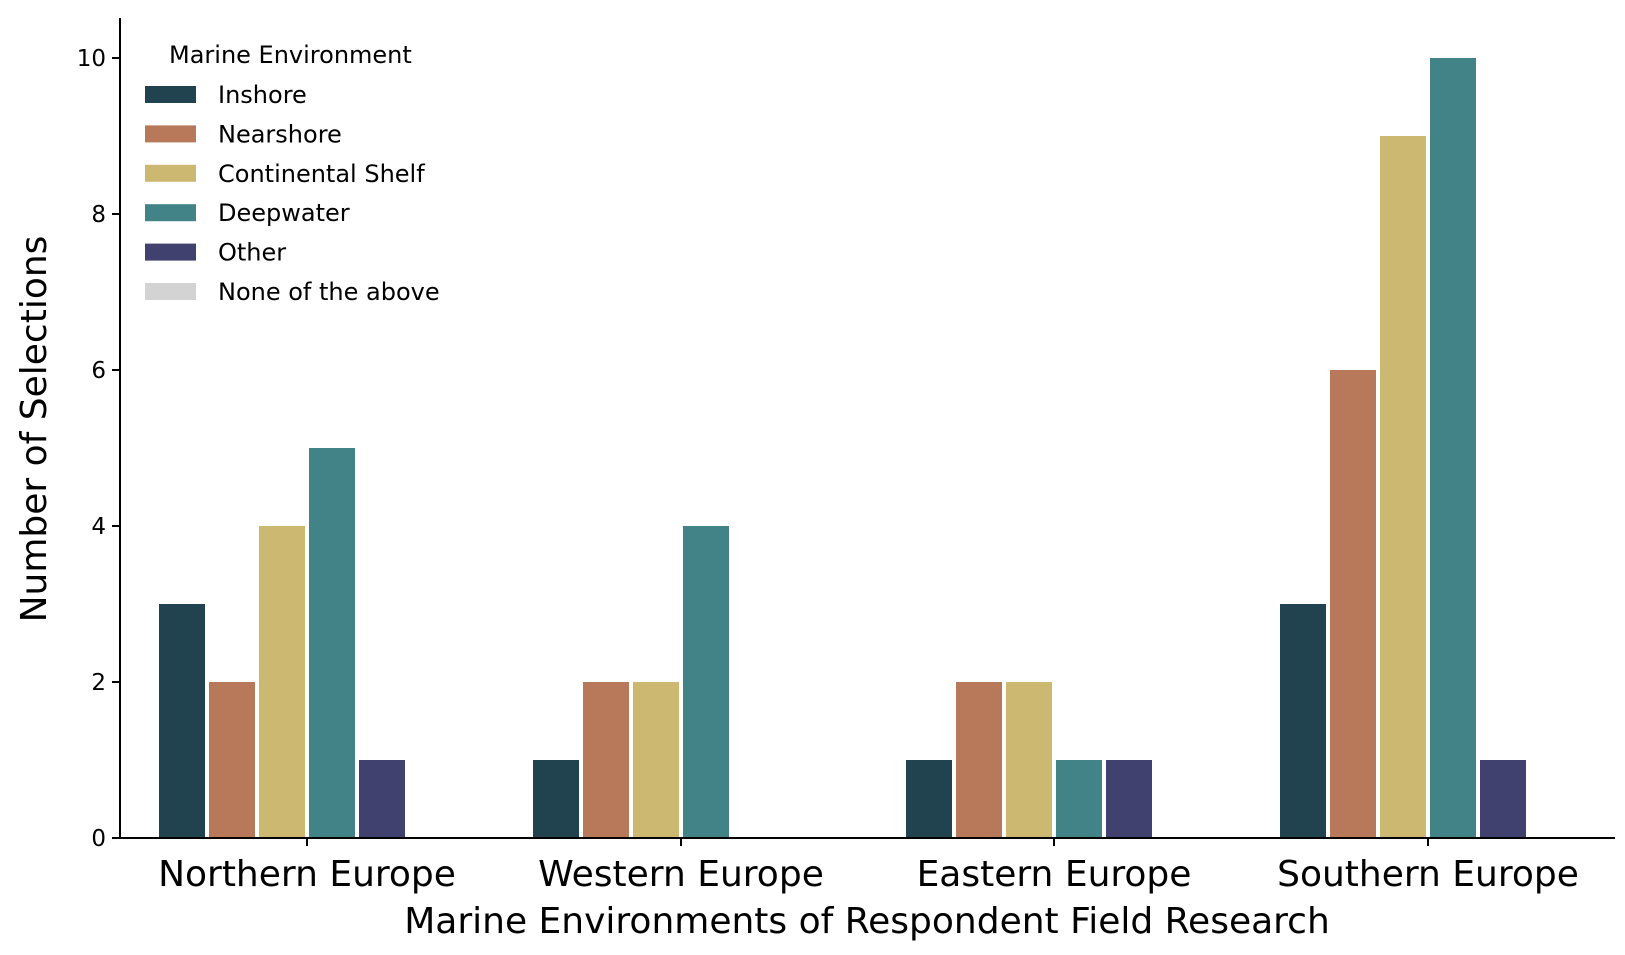 This screenshot has width=1625, height=955. Describe the element at coordinates (262, 95) in the screenshot. I see `legend-label-inshore: Inshore` at that location.